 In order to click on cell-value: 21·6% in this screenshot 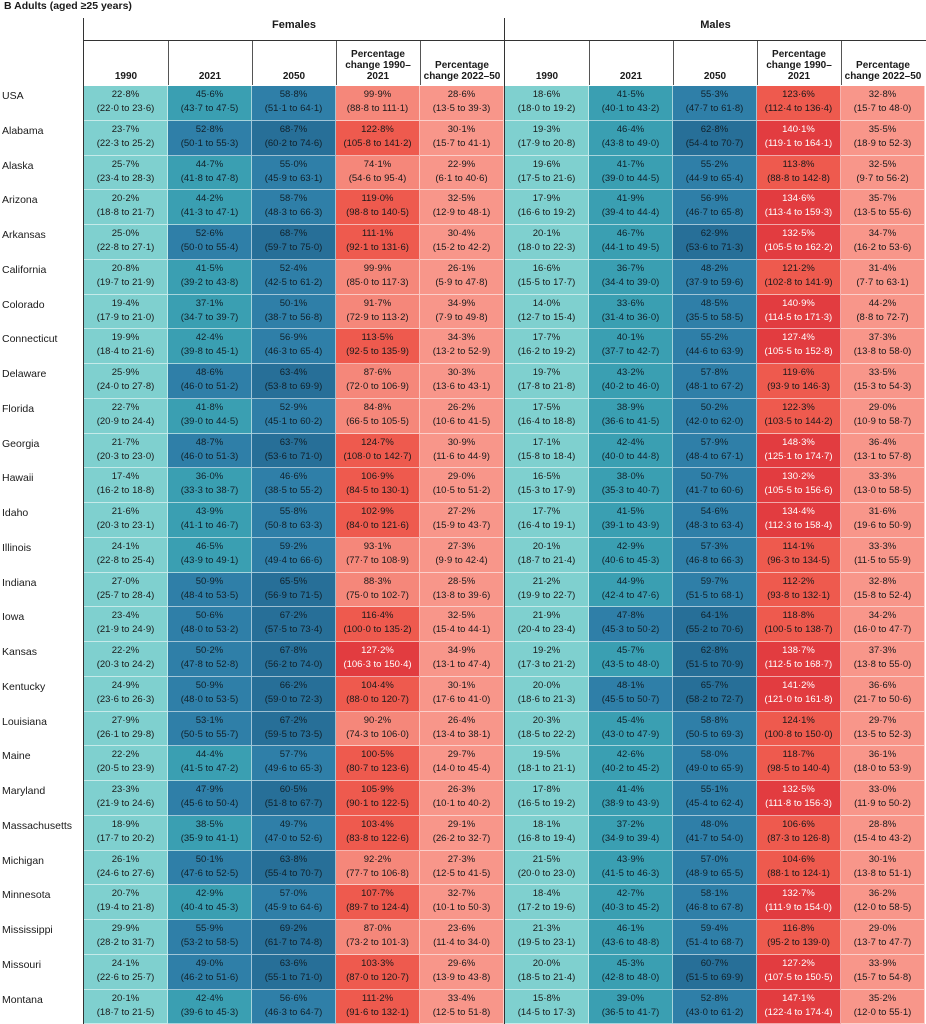, I will do `click(125, 511)`.